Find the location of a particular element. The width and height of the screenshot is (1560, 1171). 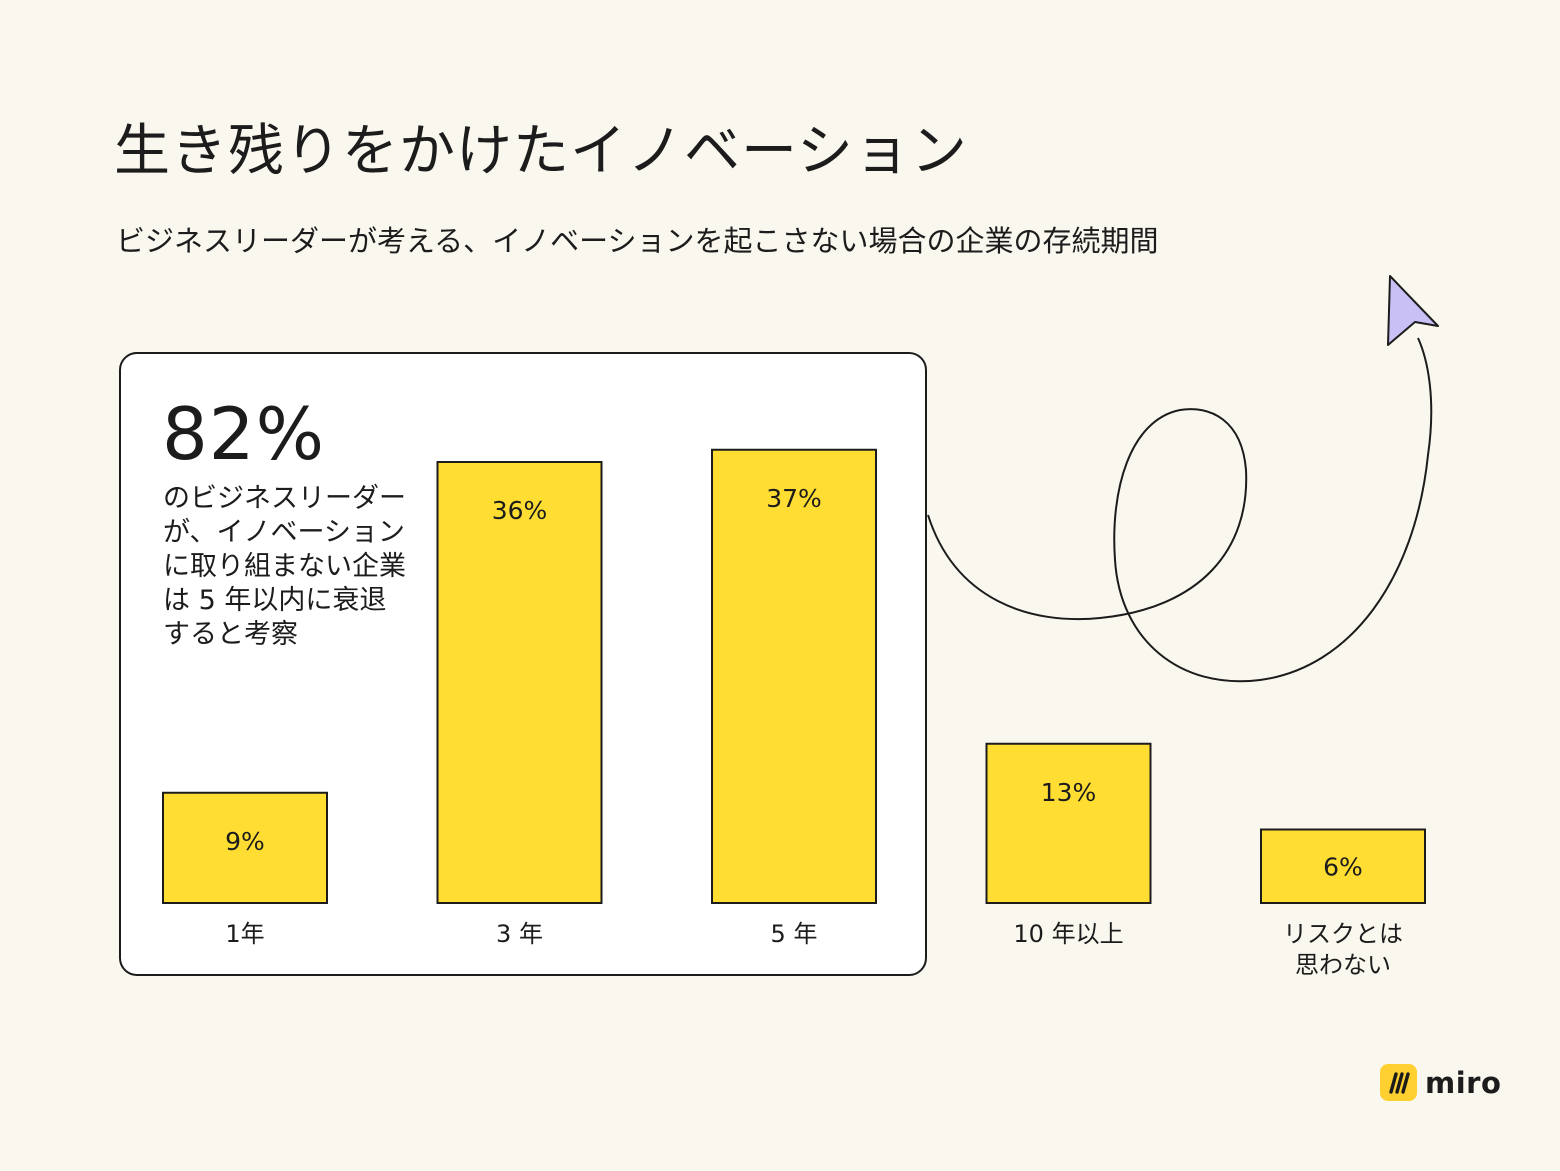

category-label: 3 年 is located at coordinates (519, 934).